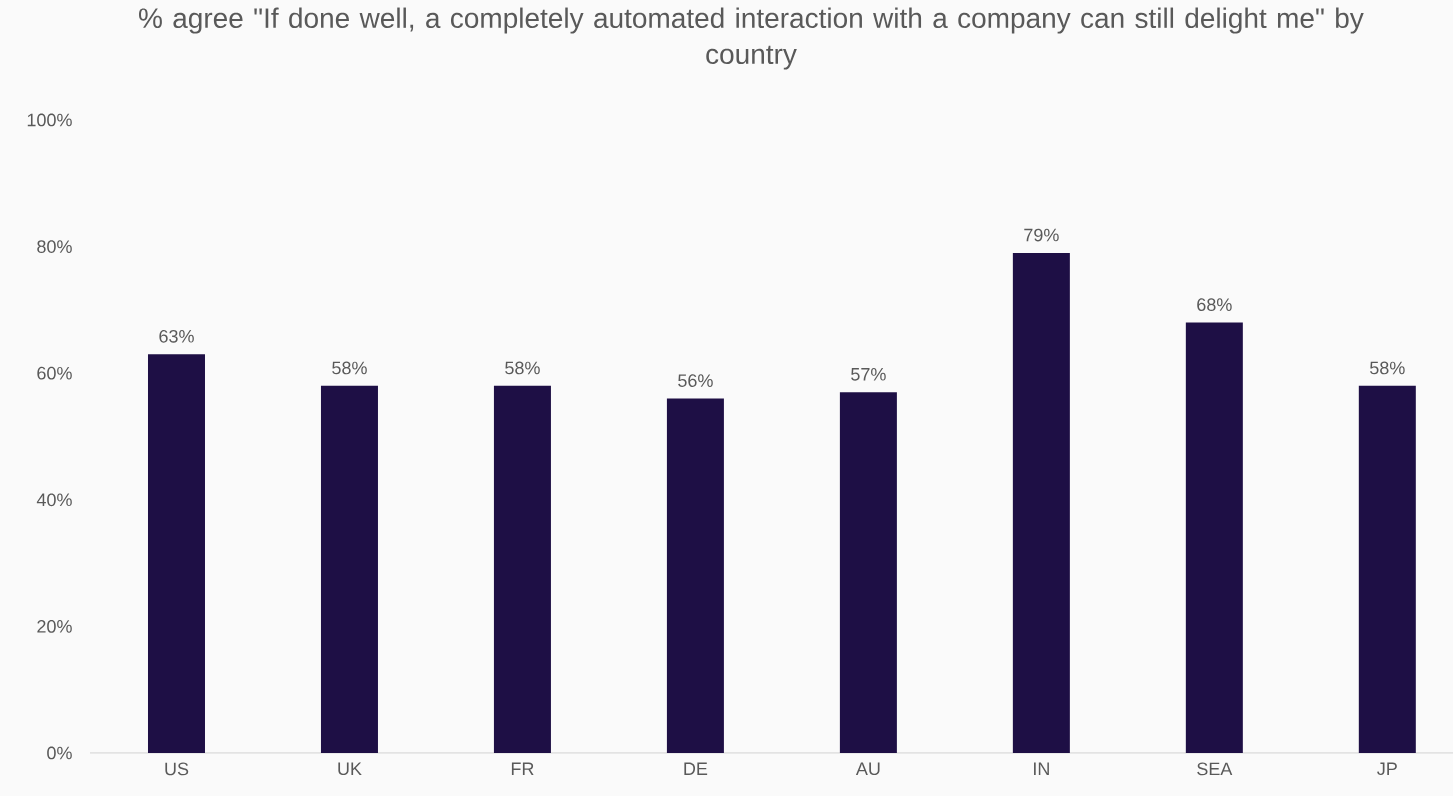 This screenshot has height=796, width=1453. I want to click on y-tick-label: 40%, so click(54, 500).